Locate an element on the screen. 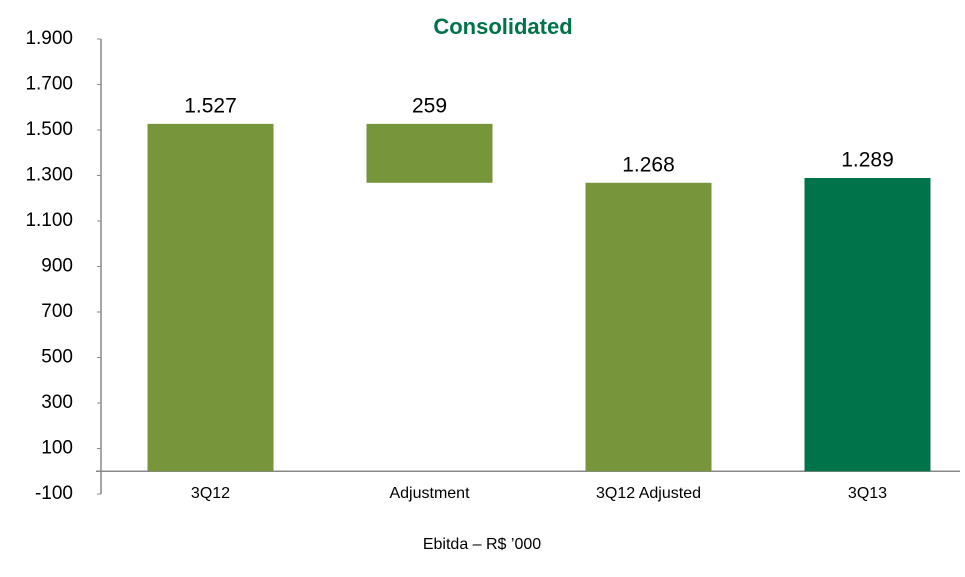 This screenshot has height=577, width=965. y-tick-label: 1.500 is located at coordinates (49, 129).